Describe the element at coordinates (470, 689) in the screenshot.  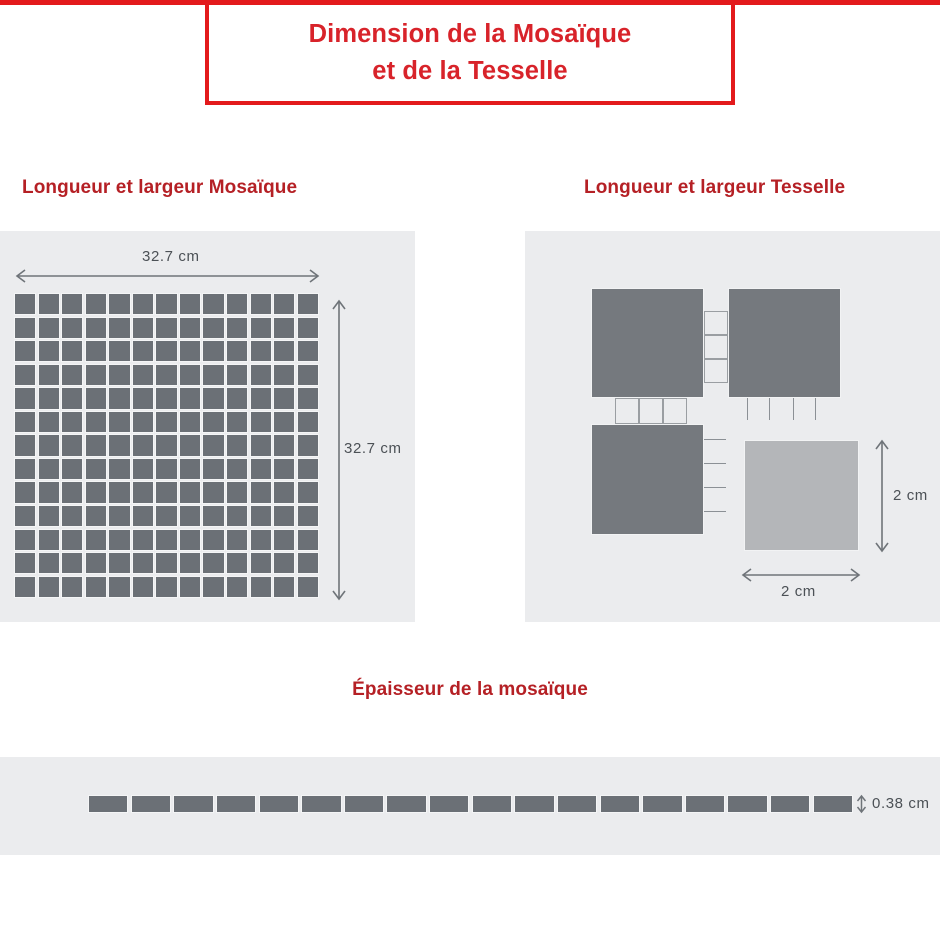
I see `section-heading-thickness: Épaisseur de la mosaïque` at that location.